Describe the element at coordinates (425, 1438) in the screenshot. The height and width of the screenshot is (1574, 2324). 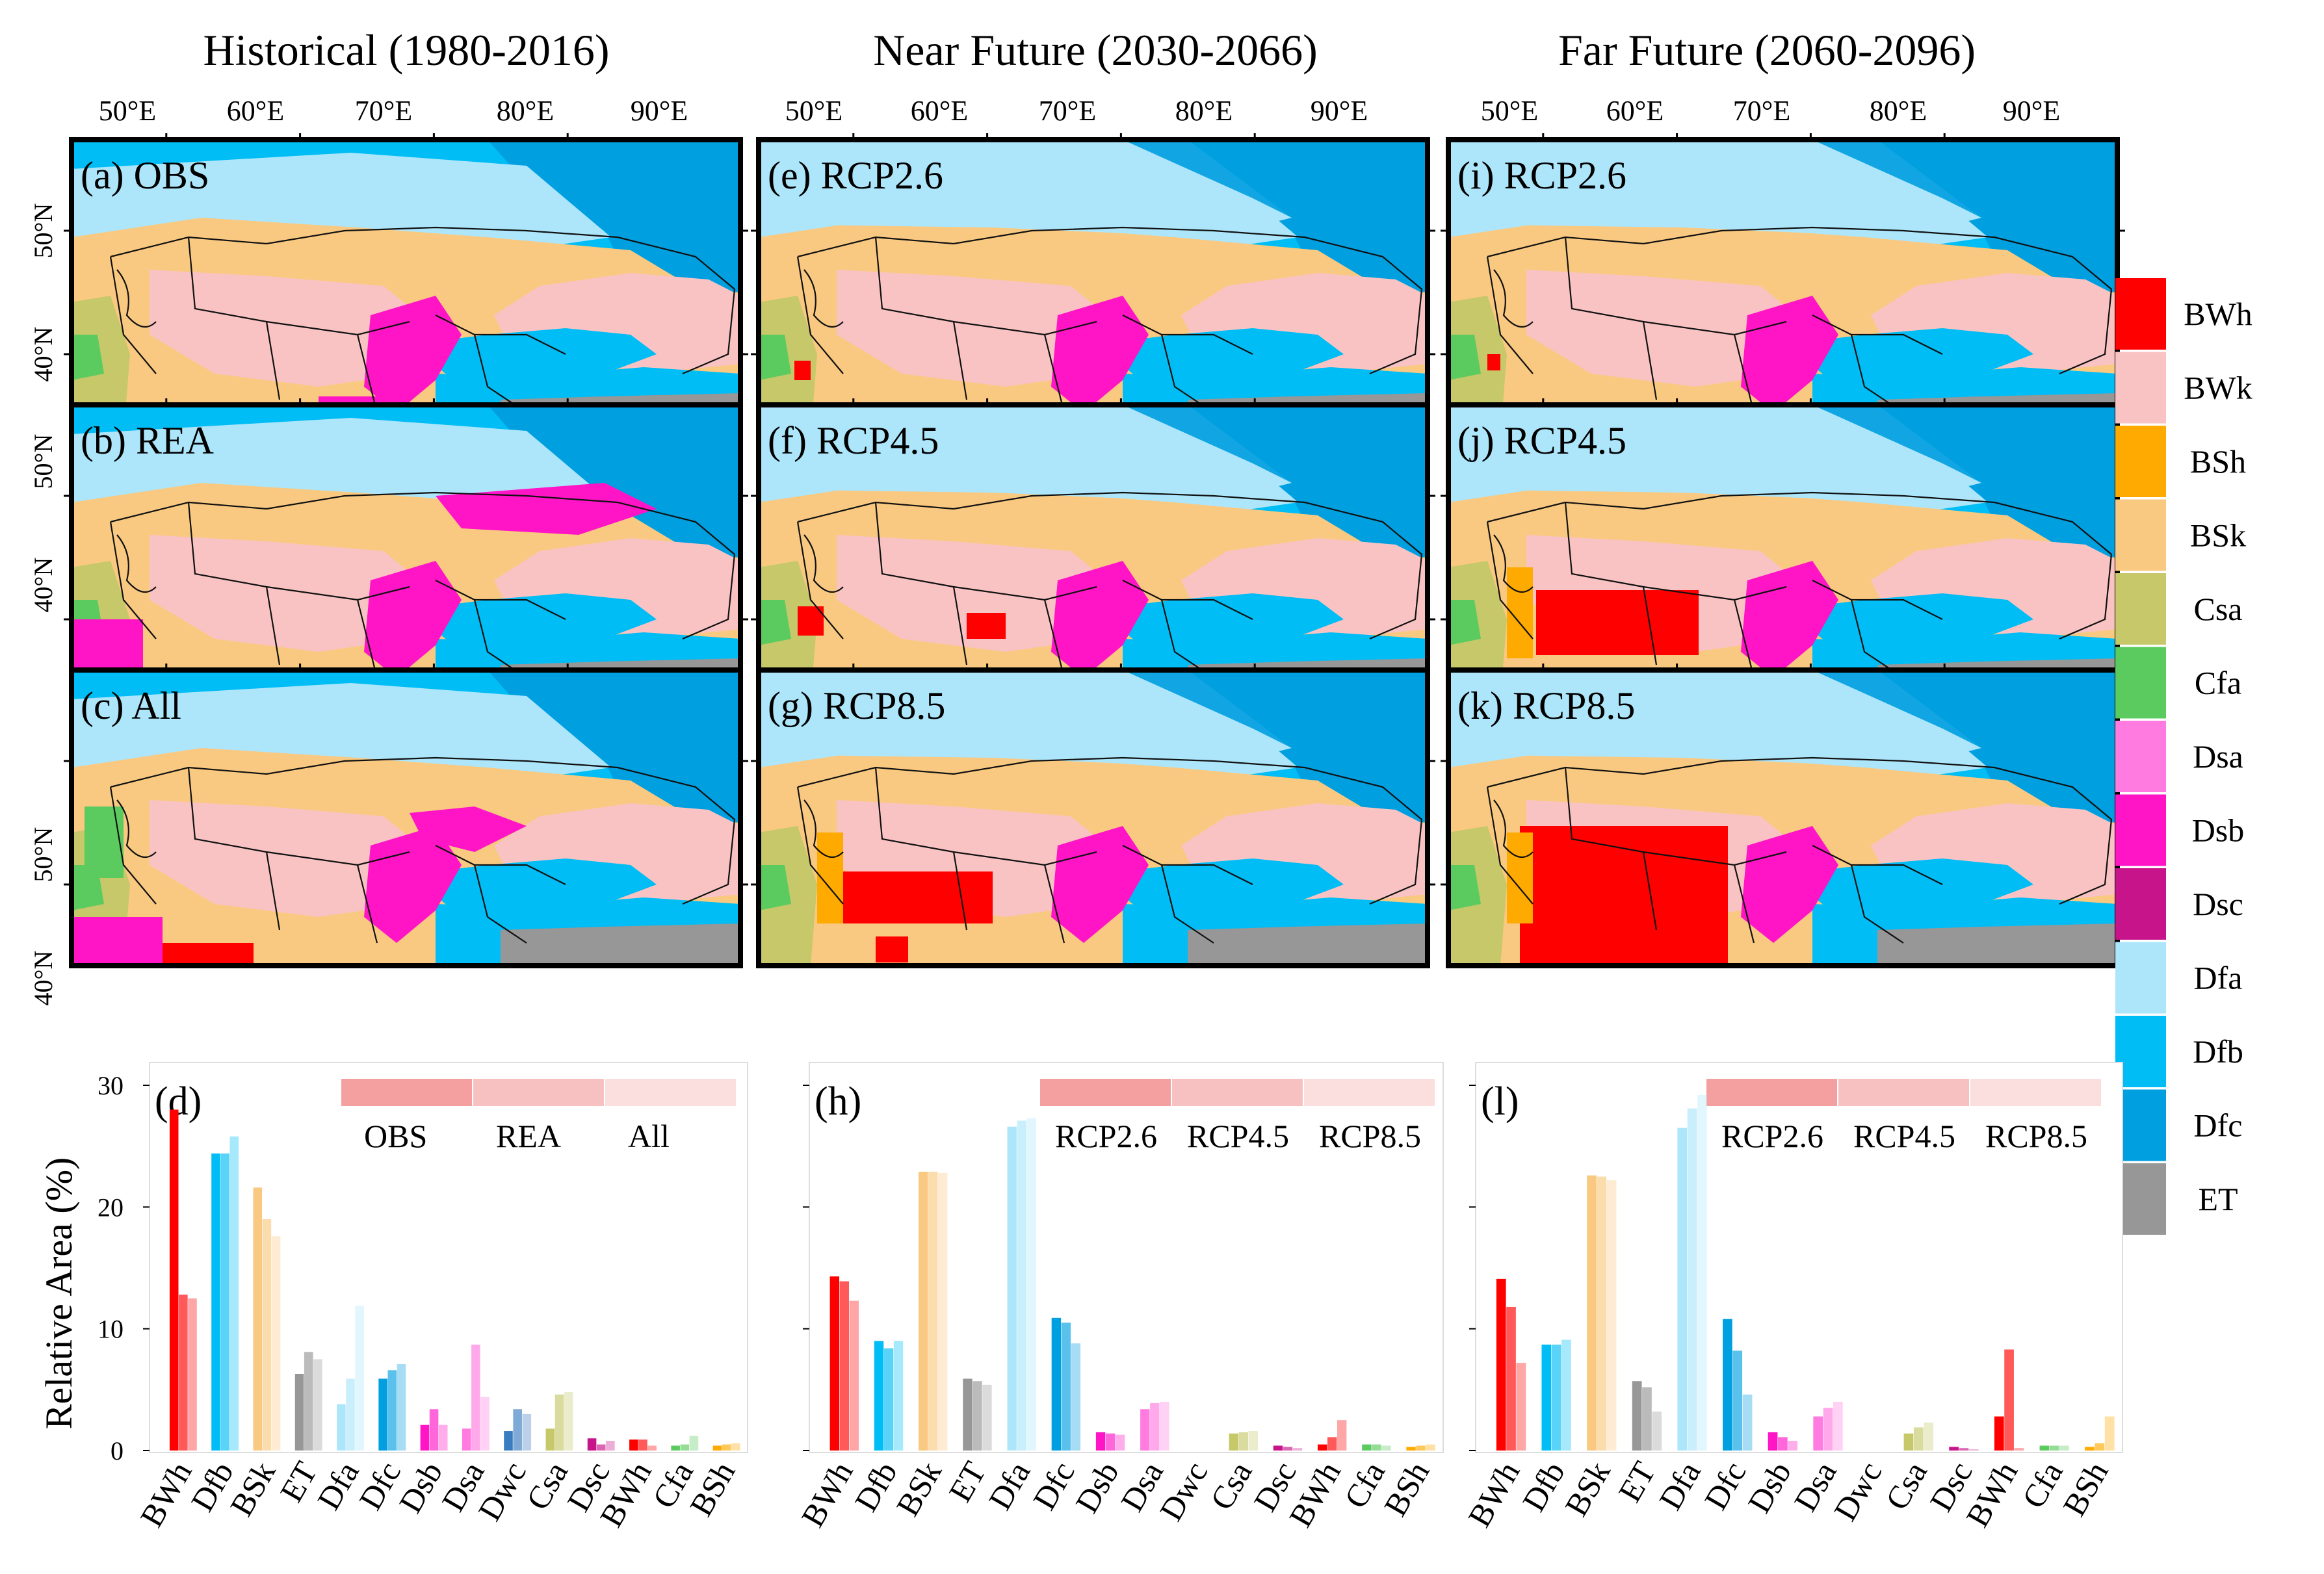
I see `bar-dsb-obs` at that location.